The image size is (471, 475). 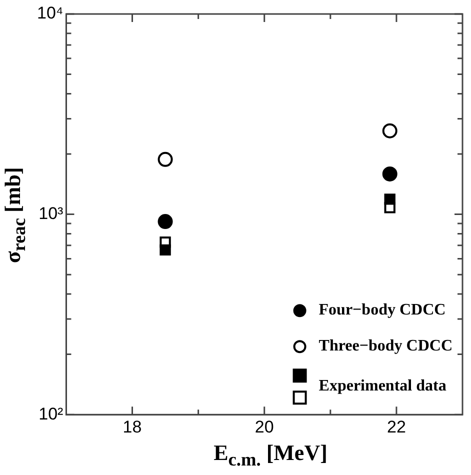 What do you see at coordinates (270, 455) in the screenshot?
I see `x-axis-title: E$_{c.m.}$ [MeV]` at bounding box center [270, 455].